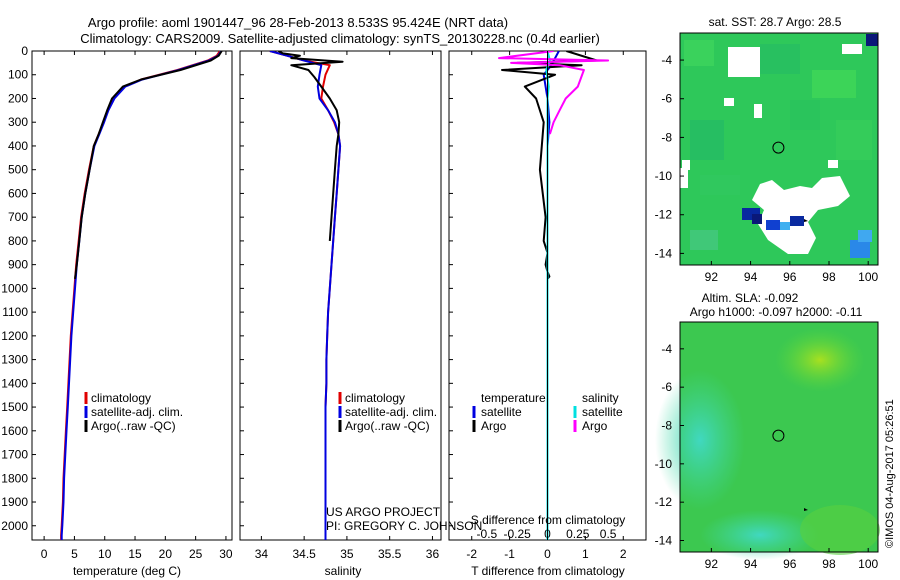 The image size is (900, 580). I want to click on sla-map-field, so click(767, 441).